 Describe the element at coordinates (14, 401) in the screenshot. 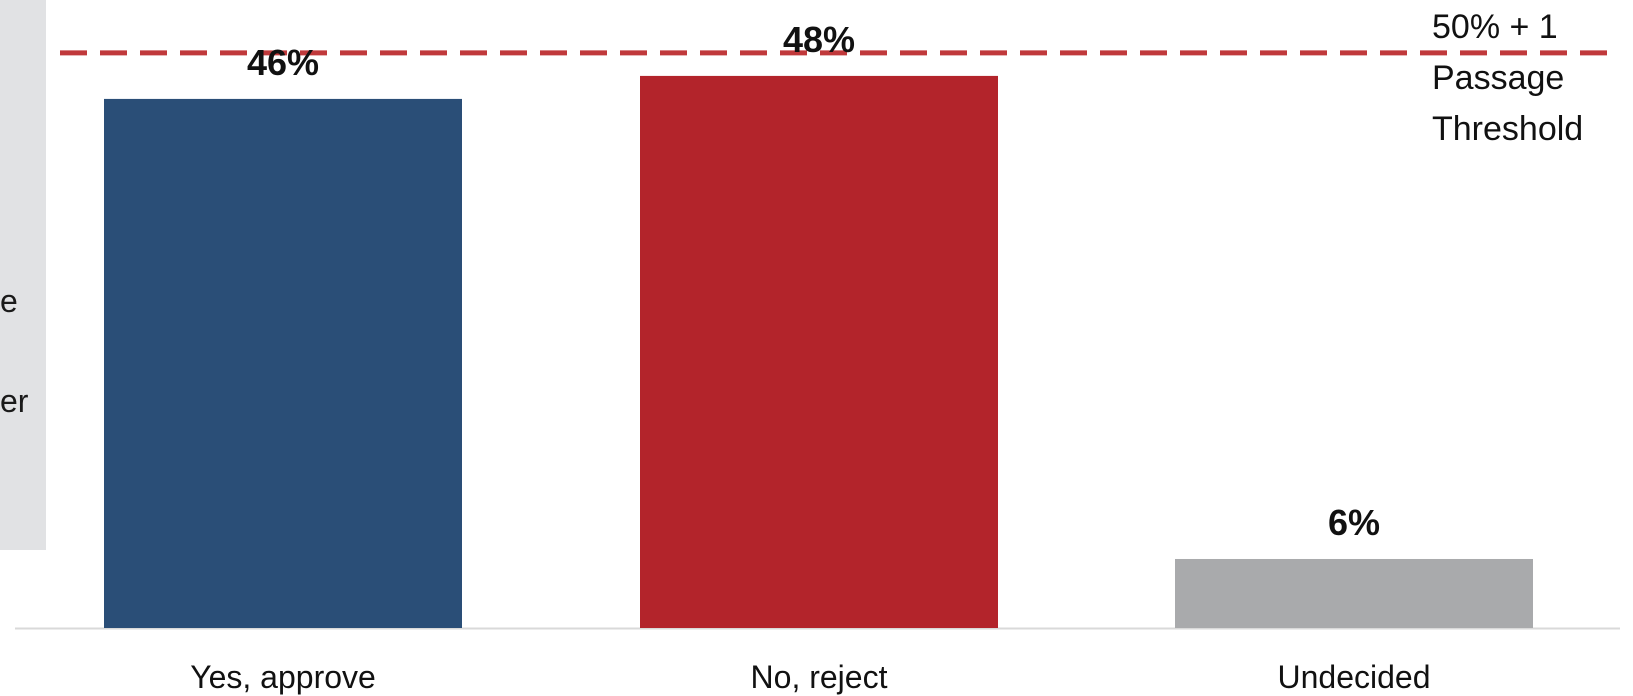

I see `side-panel-text-fragment: er` at that location.